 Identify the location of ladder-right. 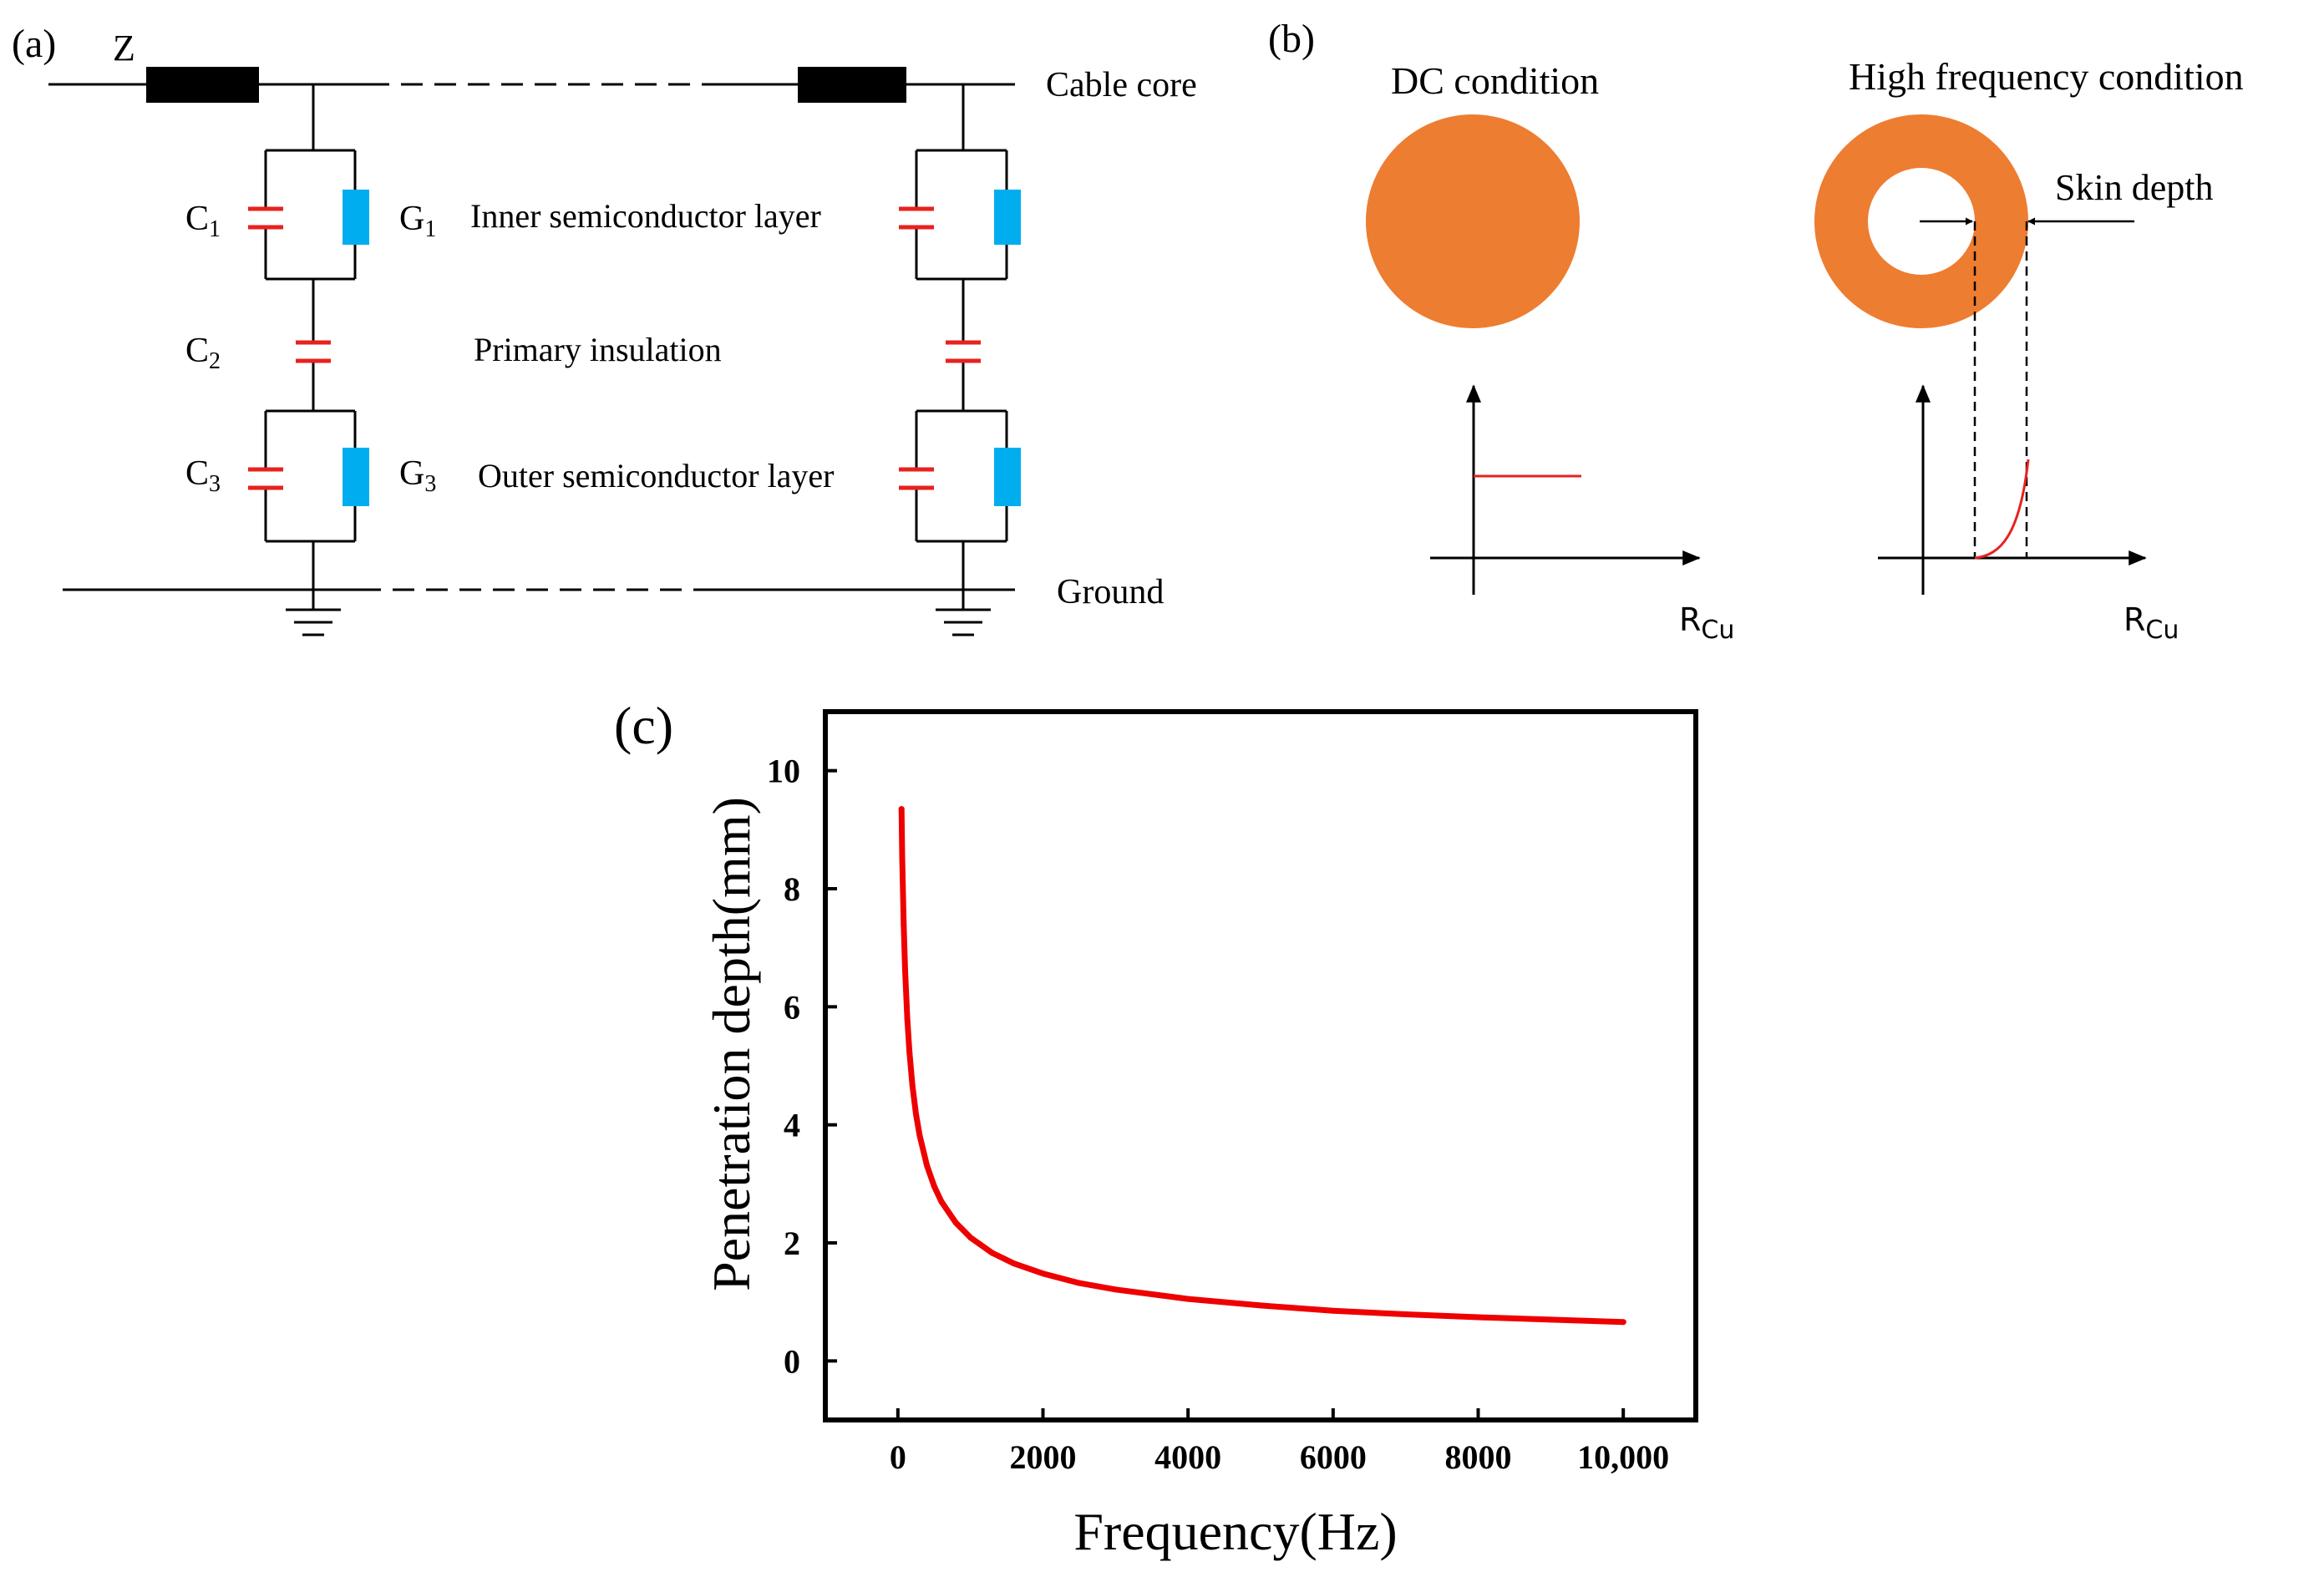
(961, 360).